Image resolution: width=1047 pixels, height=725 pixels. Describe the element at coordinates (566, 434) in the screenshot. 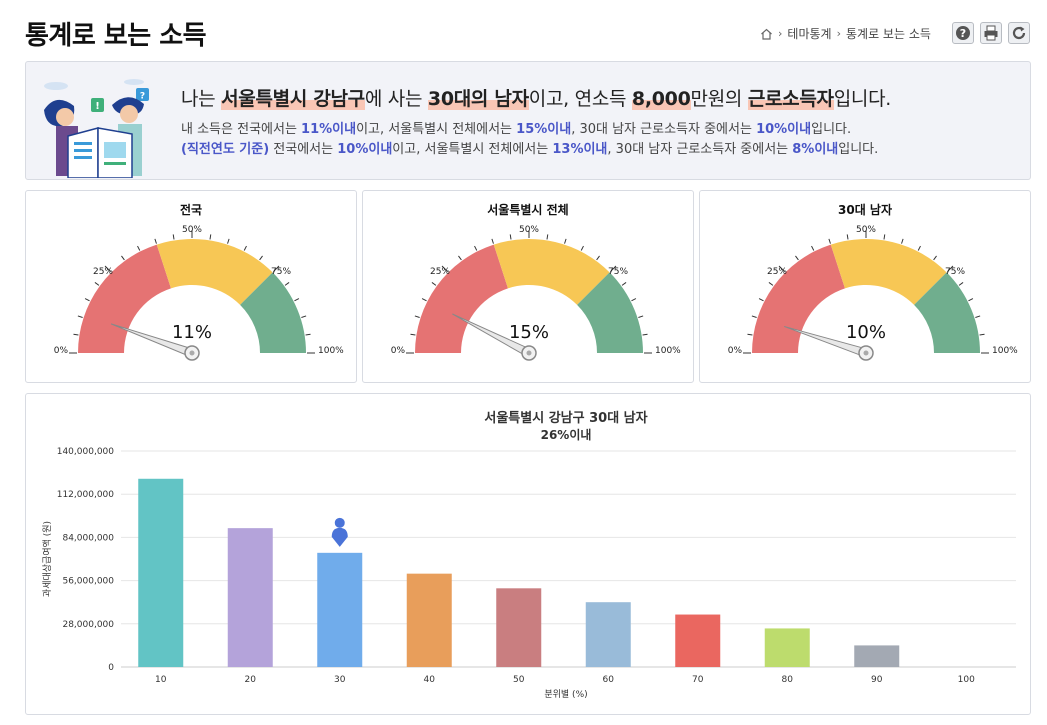

I see `chart-subtitle: 26%이내` at that location.